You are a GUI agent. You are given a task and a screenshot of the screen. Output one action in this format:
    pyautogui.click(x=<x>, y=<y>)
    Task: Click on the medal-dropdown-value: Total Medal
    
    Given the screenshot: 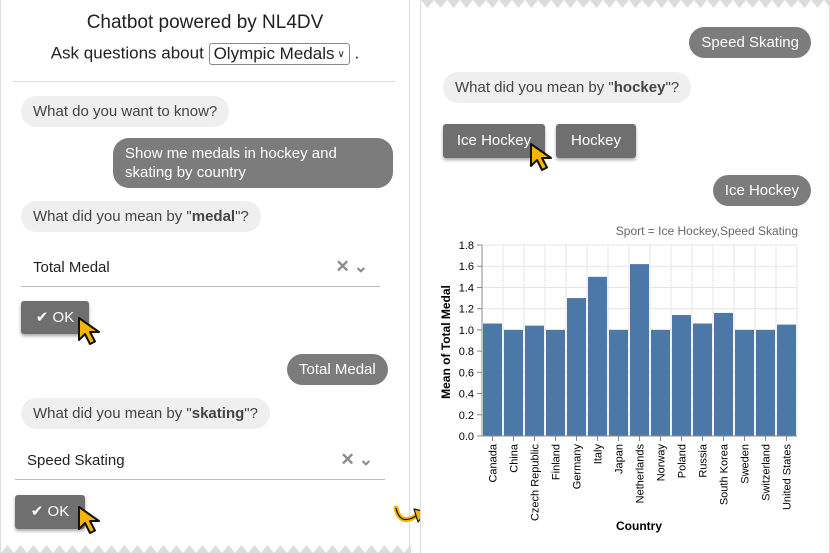 What is the action you would take?
    pyautogui.click(x=71, y=267)
    